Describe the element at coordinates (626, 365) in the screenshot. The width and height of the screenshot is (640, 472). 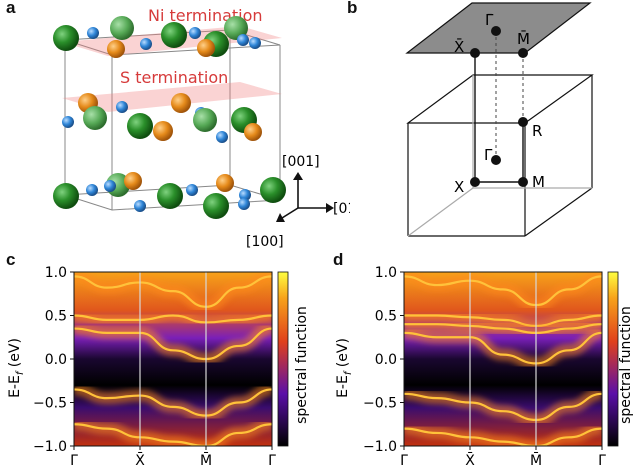
I see `colorbar-label-d: spectral function` at that location.